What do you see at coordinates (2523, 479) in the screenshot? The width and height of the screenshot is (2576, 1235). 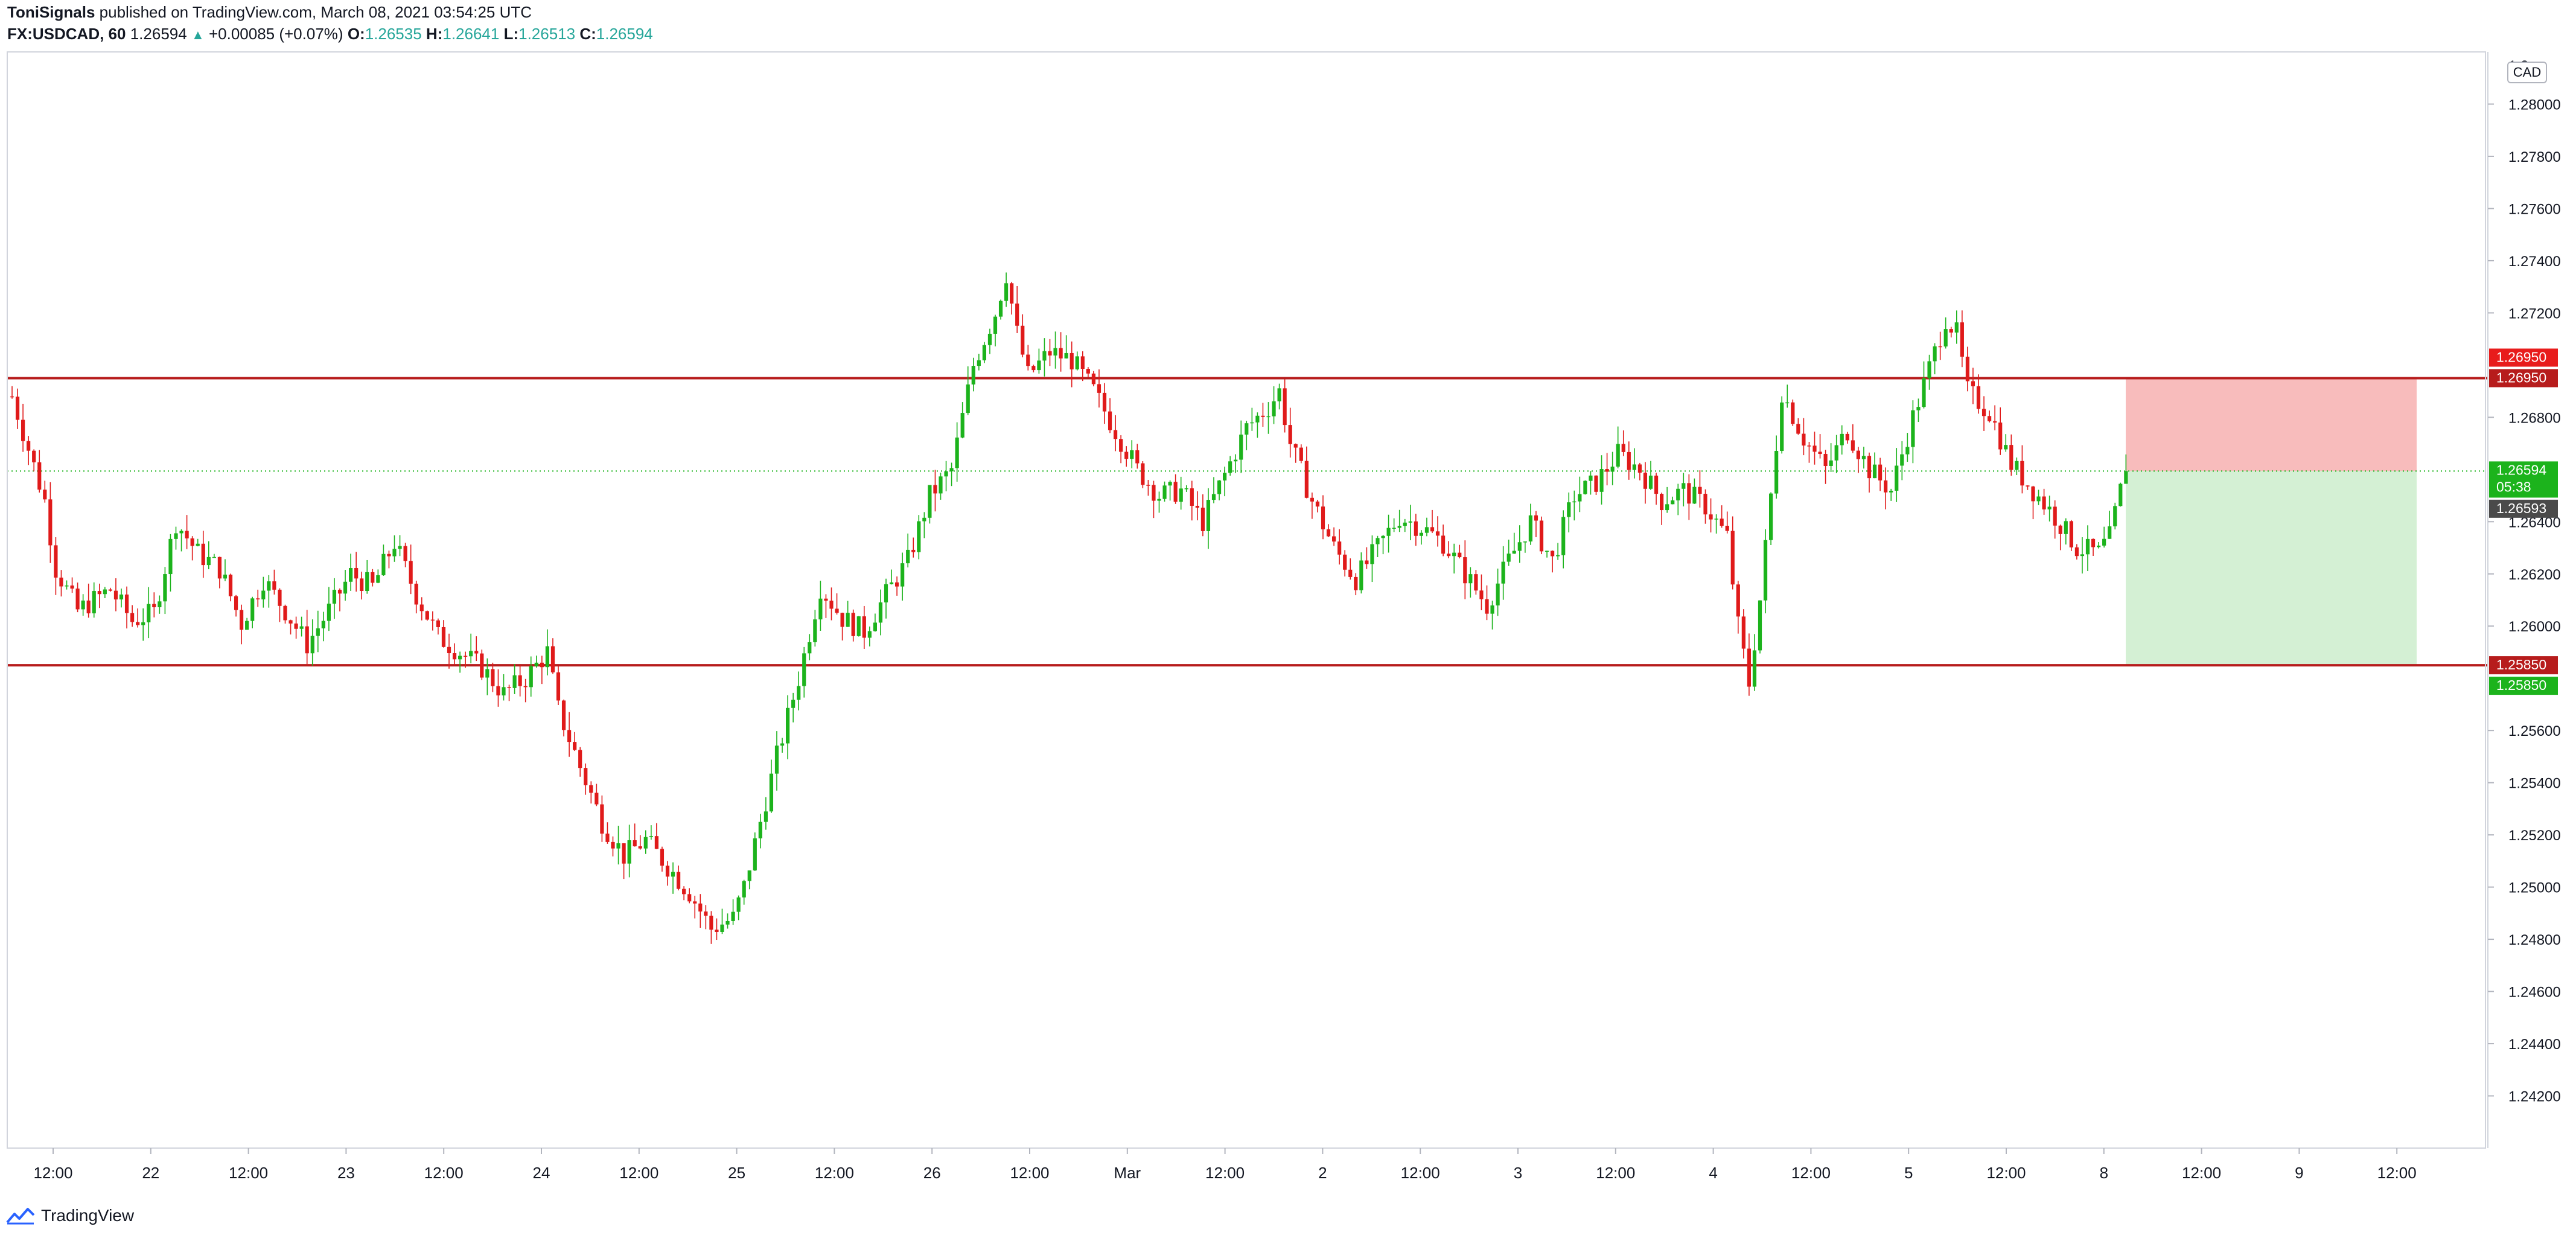 I see `last-price-tag` at bounding box center [2523, 479].